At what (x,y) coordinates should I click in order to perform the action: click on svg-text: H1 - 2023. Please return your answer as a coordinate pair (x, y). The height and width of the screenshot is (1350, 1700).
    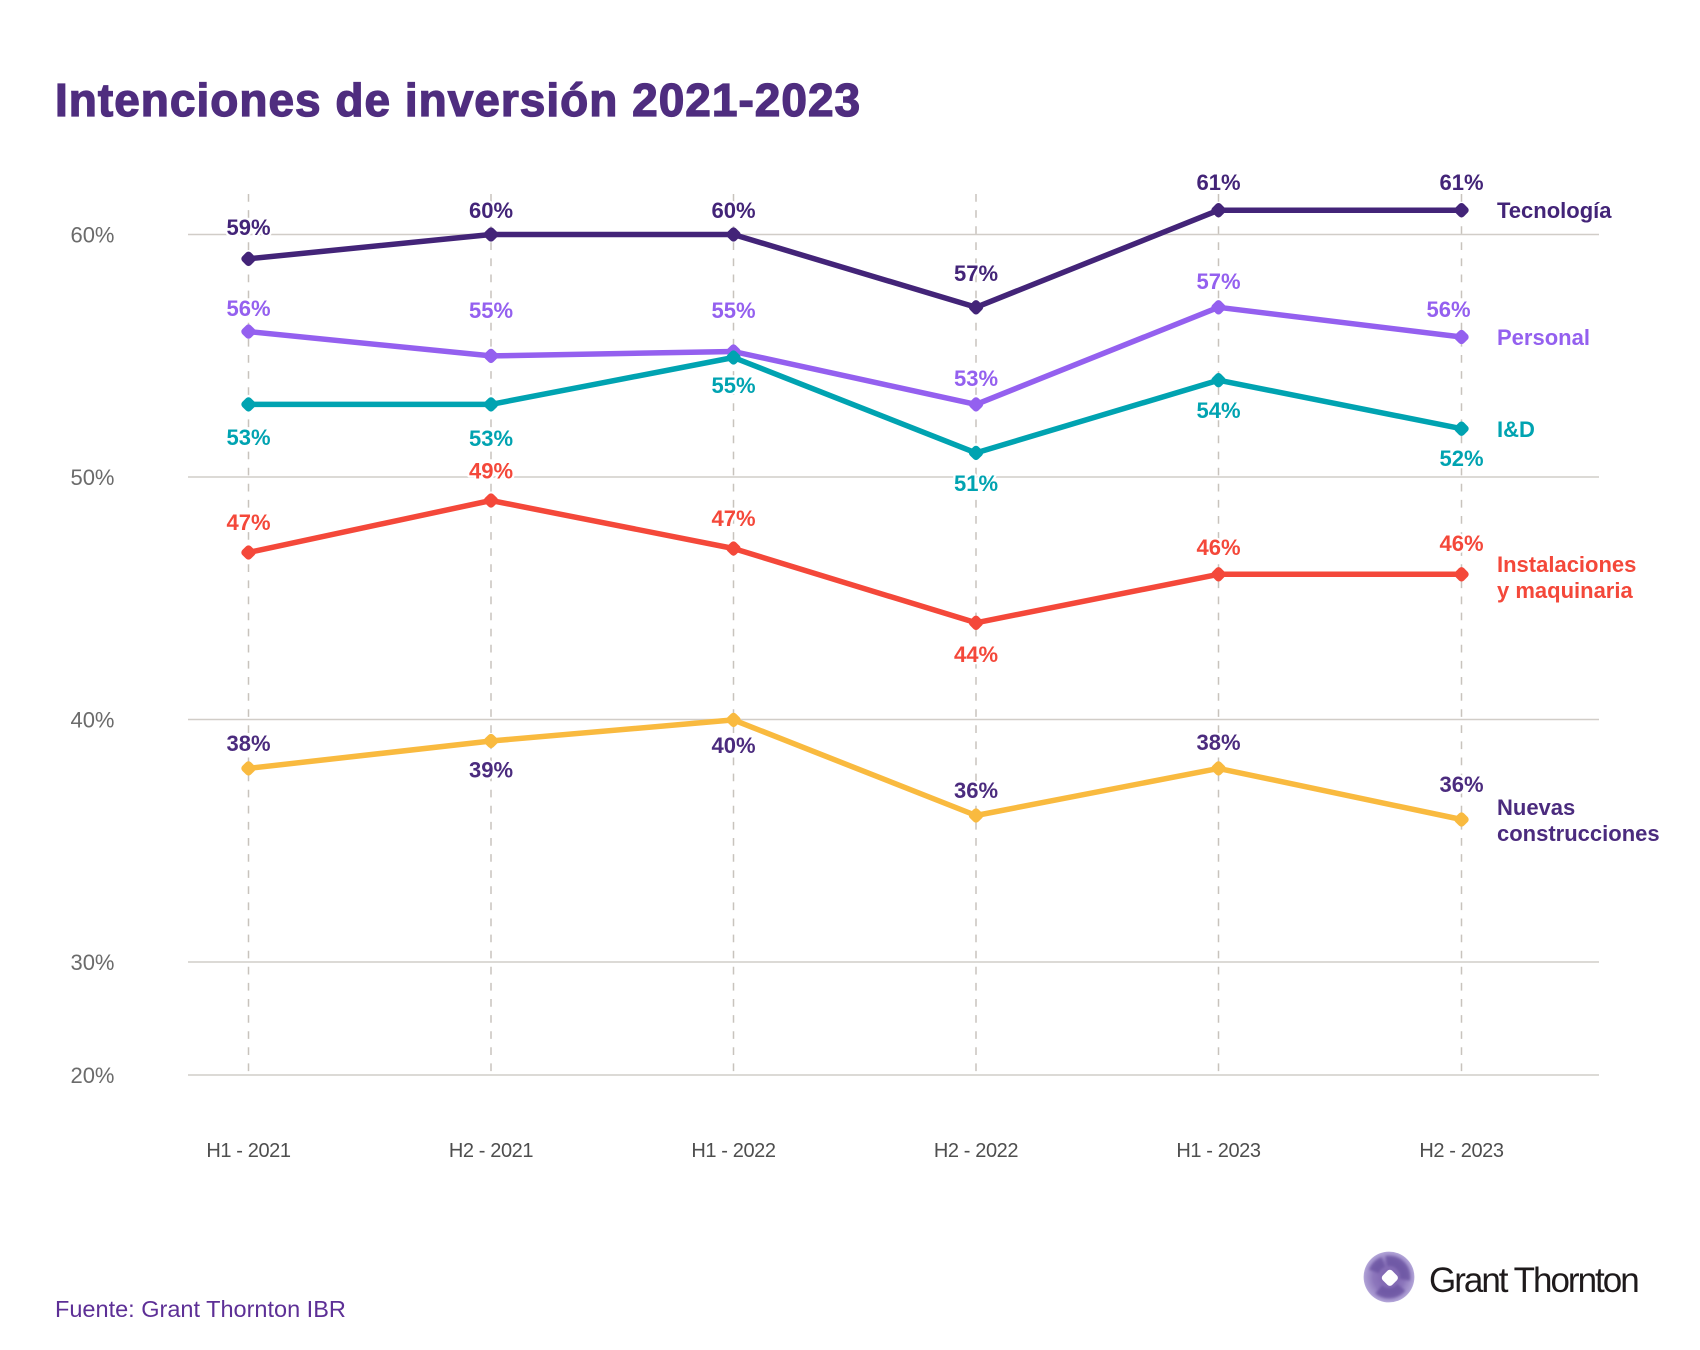
    Looking at the image, I should click on (1218, 1151).